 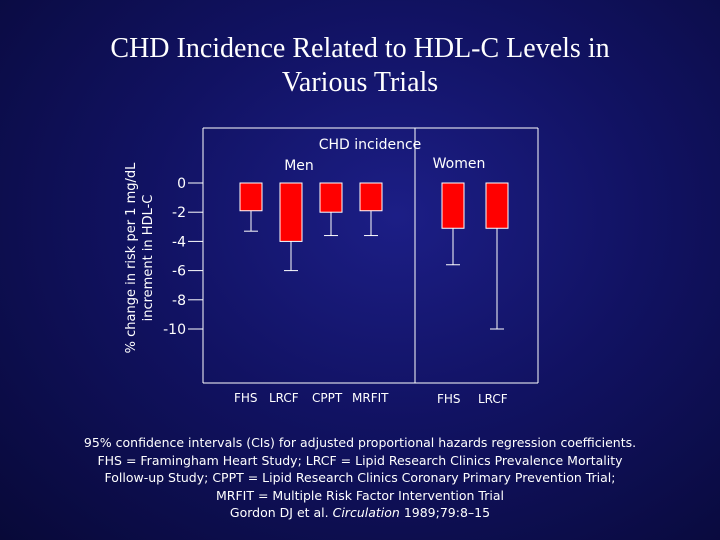 What do you see at coordinates (279, 512) in the screenshot?
I see `citation-authors: Gordon DJ et al.` at bounding box center [279, 512].